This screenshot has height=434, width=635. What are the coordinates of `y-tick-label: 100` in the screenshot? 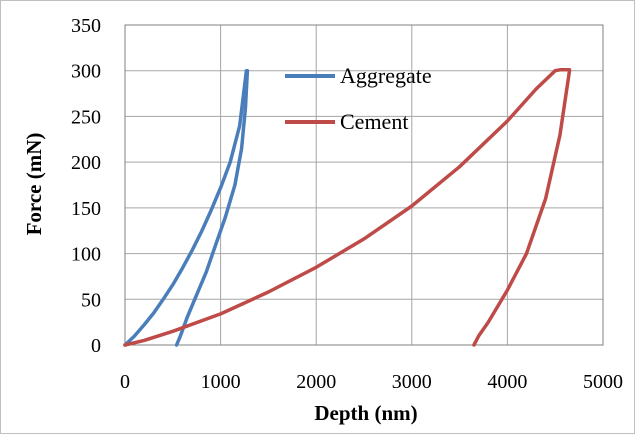 It's located at (86, 255).